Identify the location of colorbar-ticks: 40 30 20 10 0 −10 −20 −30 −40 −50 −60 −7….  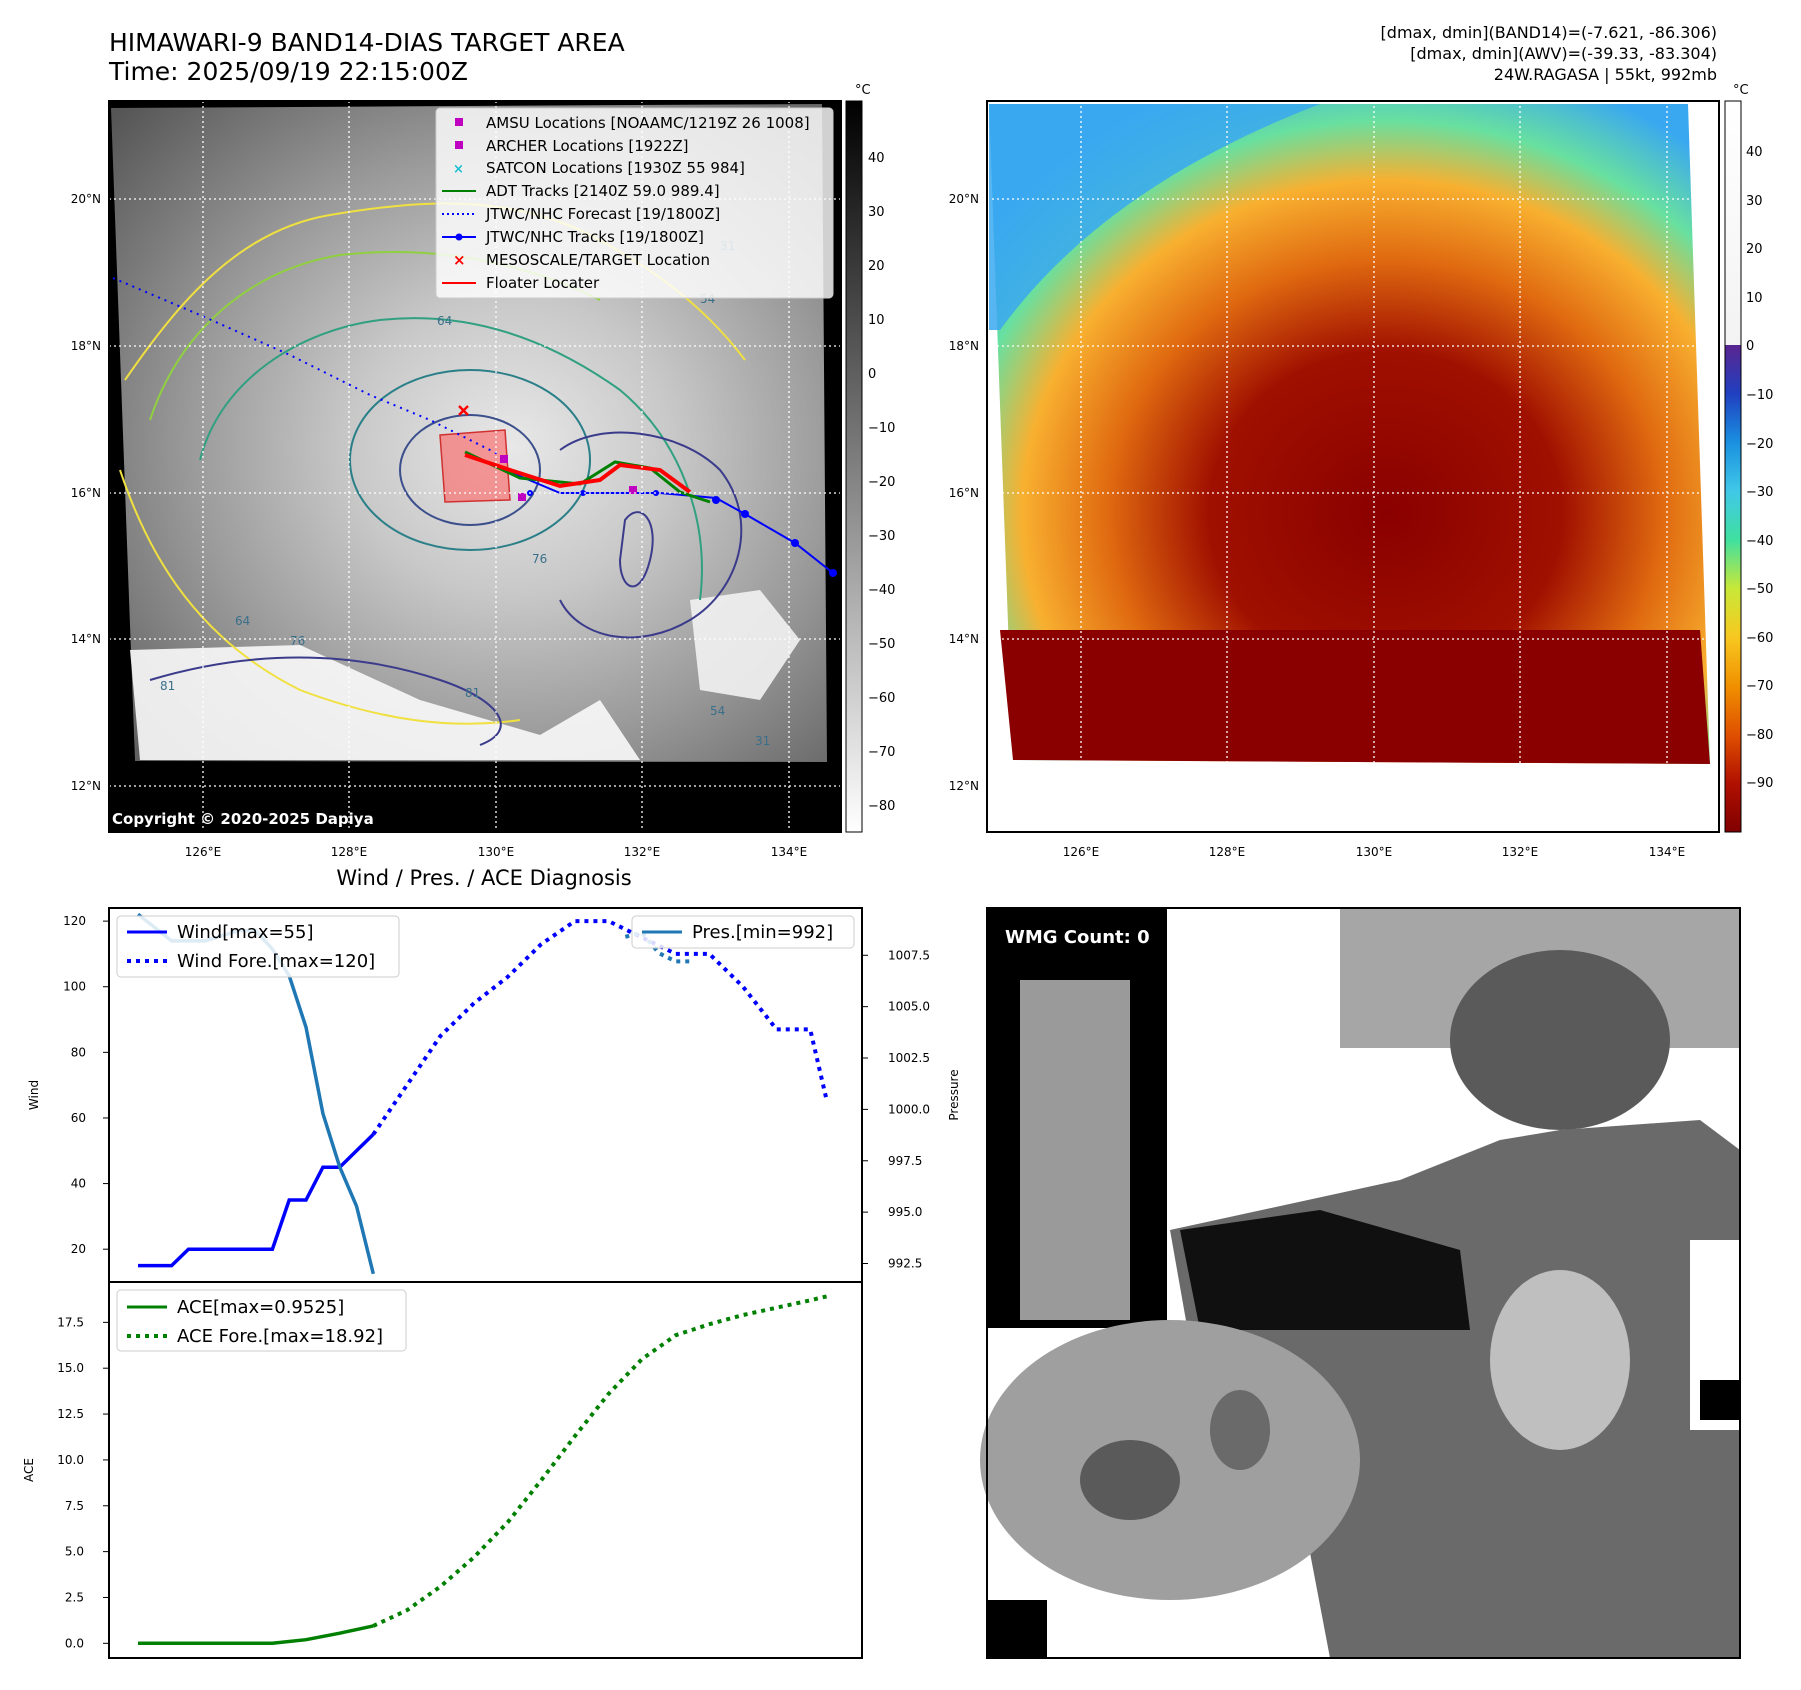
(1759, 468).